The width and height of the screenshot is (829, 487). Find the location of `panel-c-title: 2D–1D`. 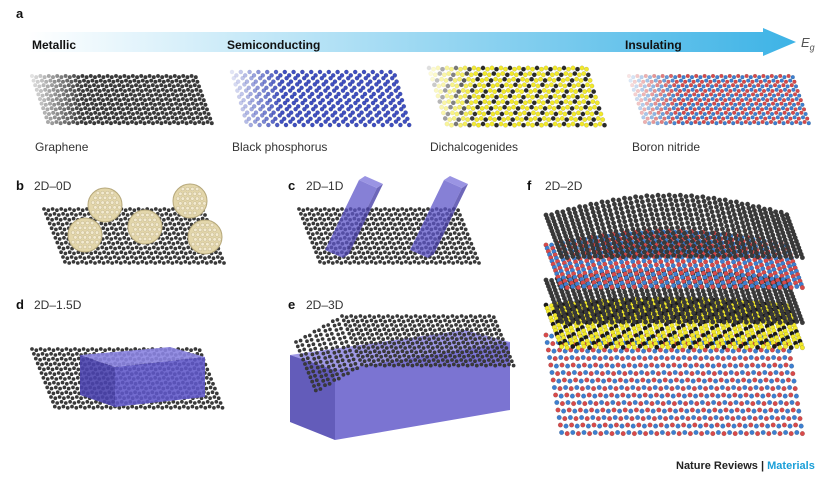

panel-c-title: 2D–1D is located at coordinates (325, 186).